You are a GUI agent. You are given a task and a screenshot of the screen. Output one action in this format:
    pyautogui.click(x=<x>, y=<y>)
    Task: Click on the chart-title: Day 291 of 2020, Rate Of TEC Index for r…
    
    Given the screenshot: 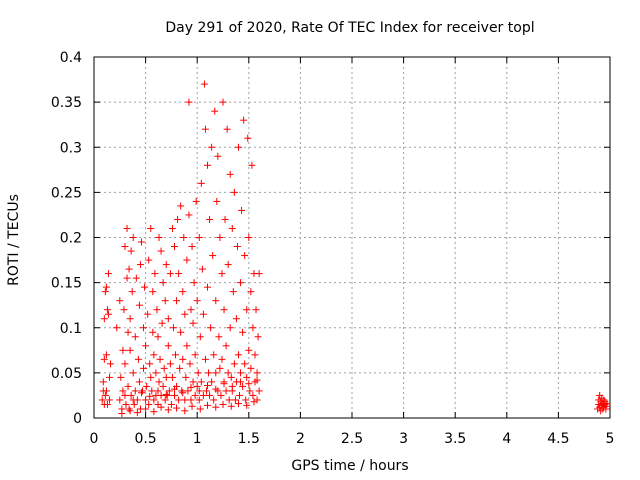 What is the action you would take?
    pyautogui.click(x=349, y=28)
    